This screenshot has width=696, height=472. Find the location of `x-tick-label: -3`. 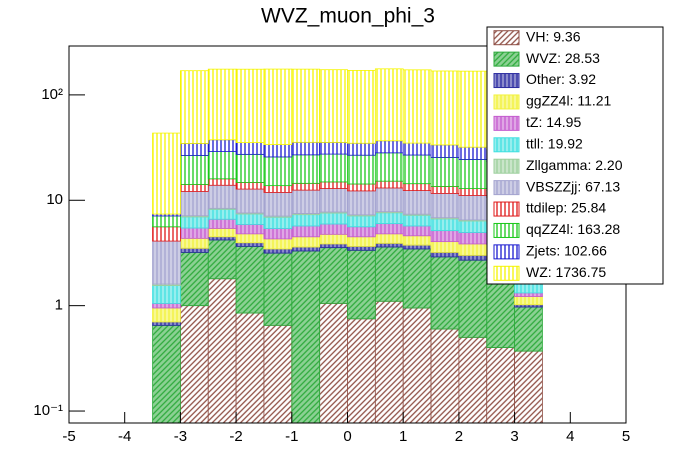

x-tick-label: -3 is located at coordinates (180, 436).